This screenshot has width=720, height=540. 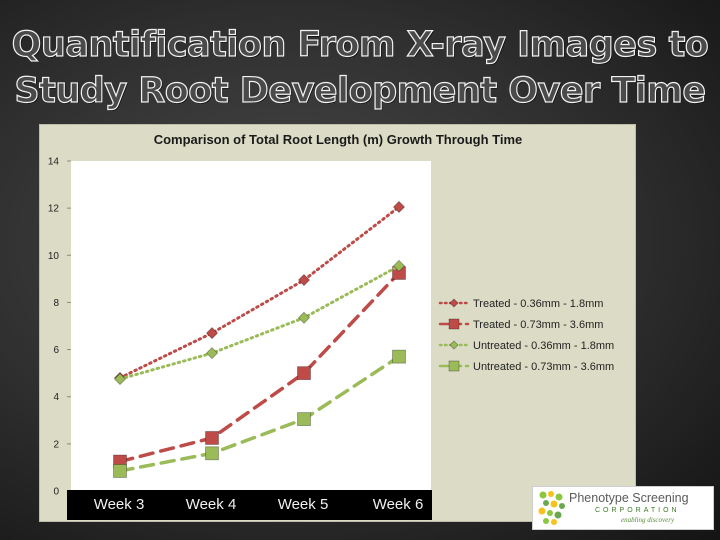 What do you see at coordinates (637, 510) in the screenshot?
I see `logo-corporation: CORPORATION` at bounding box center [637, 510].